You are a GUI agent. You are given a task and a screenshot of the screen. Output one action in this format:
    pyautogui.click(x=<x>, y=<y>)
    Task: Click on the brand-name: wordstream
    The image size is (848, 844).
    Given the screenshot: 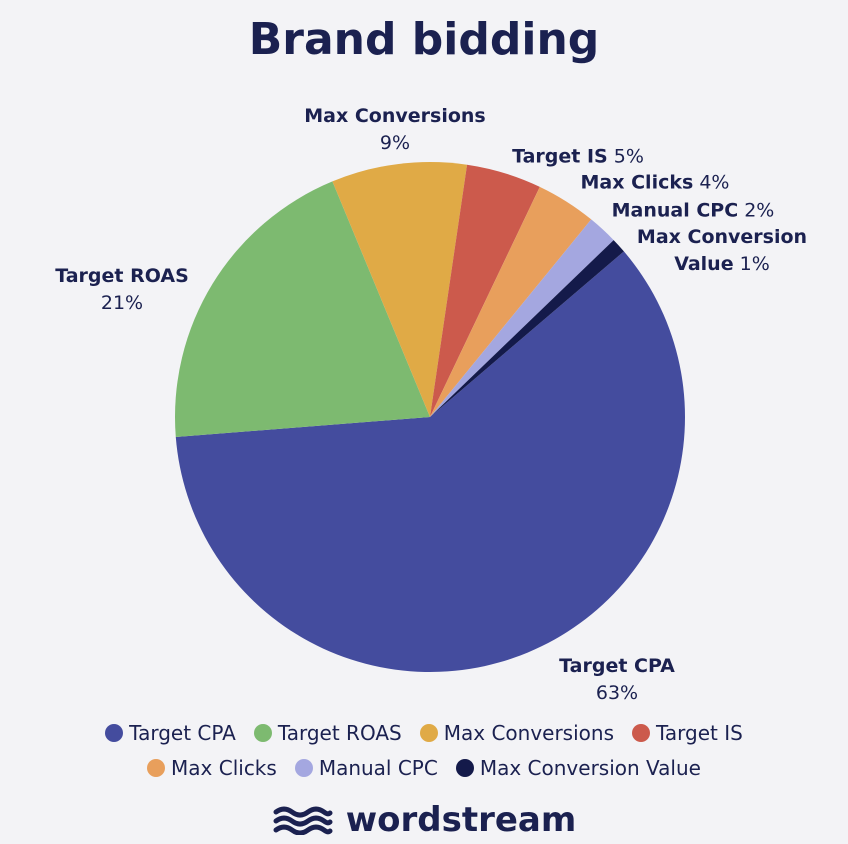 What is the action you would take?
    pyautogui.click(x=461, y=820)
    